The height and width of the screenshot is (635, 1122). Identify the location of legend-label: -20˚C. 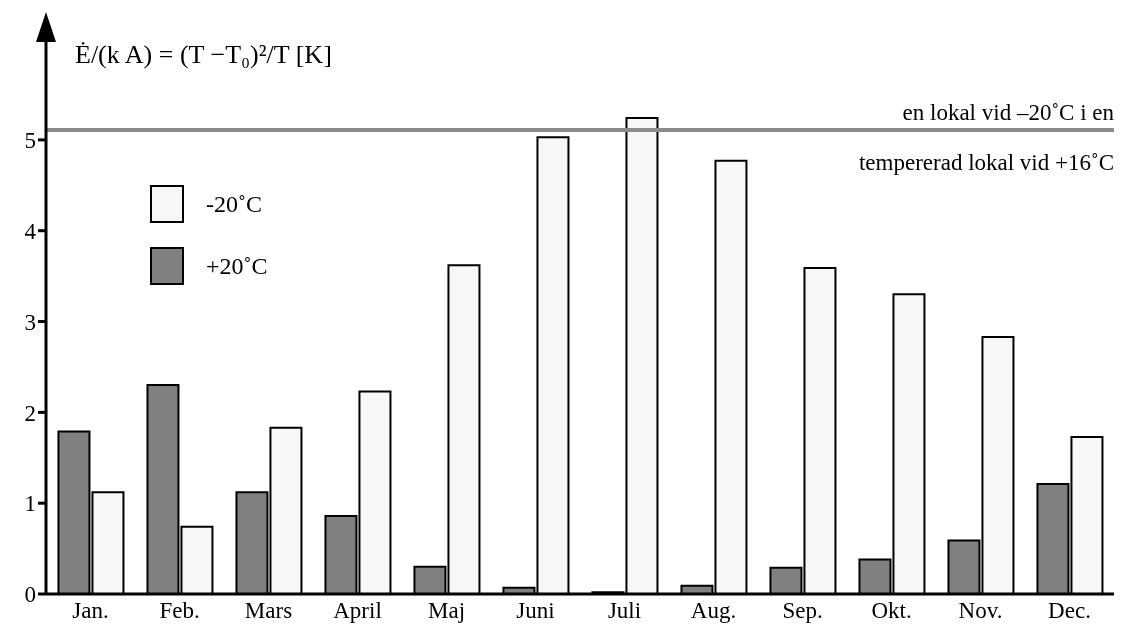
(234, 204).